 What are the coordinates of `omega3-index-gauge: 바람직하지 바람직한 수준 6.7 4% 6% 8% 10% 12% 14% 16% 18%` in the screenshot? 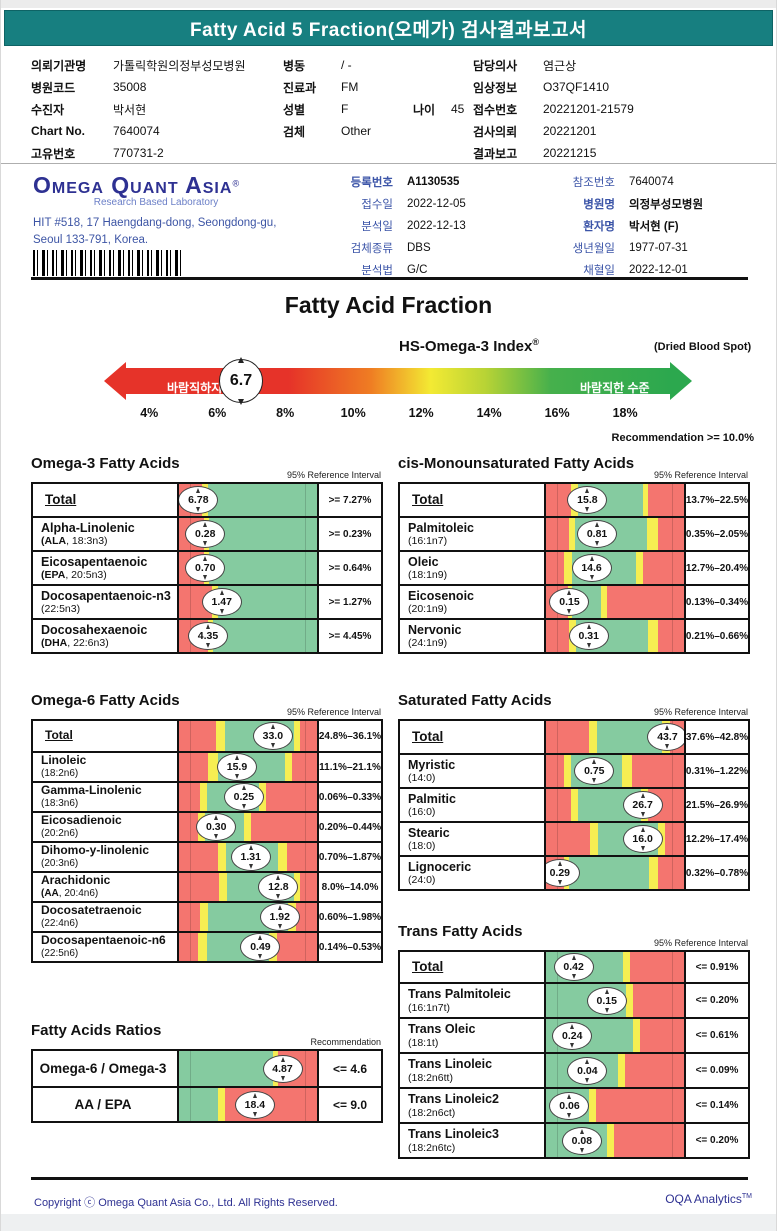 It's located at (398, 389).